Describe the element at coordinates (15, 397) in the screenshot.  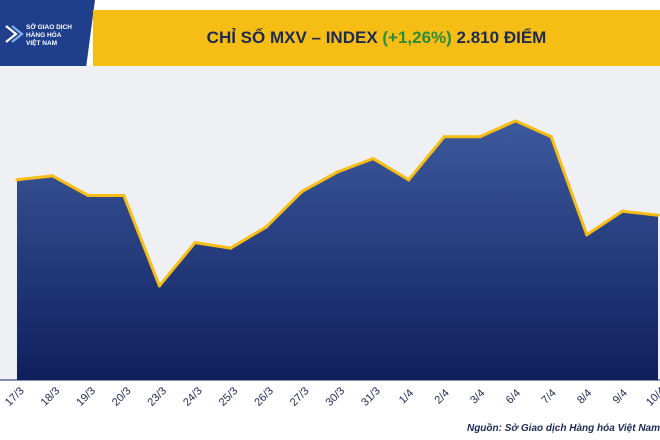
I see `x-tick-label: 17/3` at that location.